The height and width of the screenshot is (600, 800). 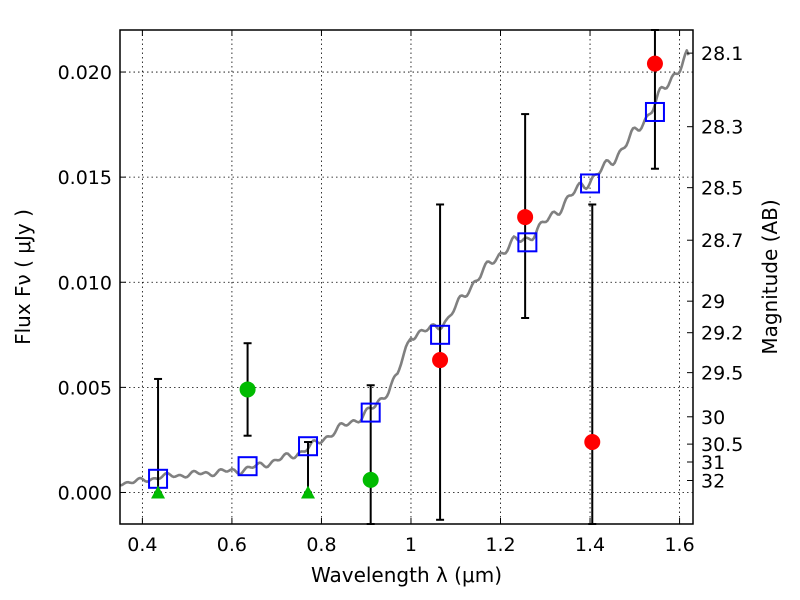 I want to click on right-tick-label: 30, so click(x=713, y=418).